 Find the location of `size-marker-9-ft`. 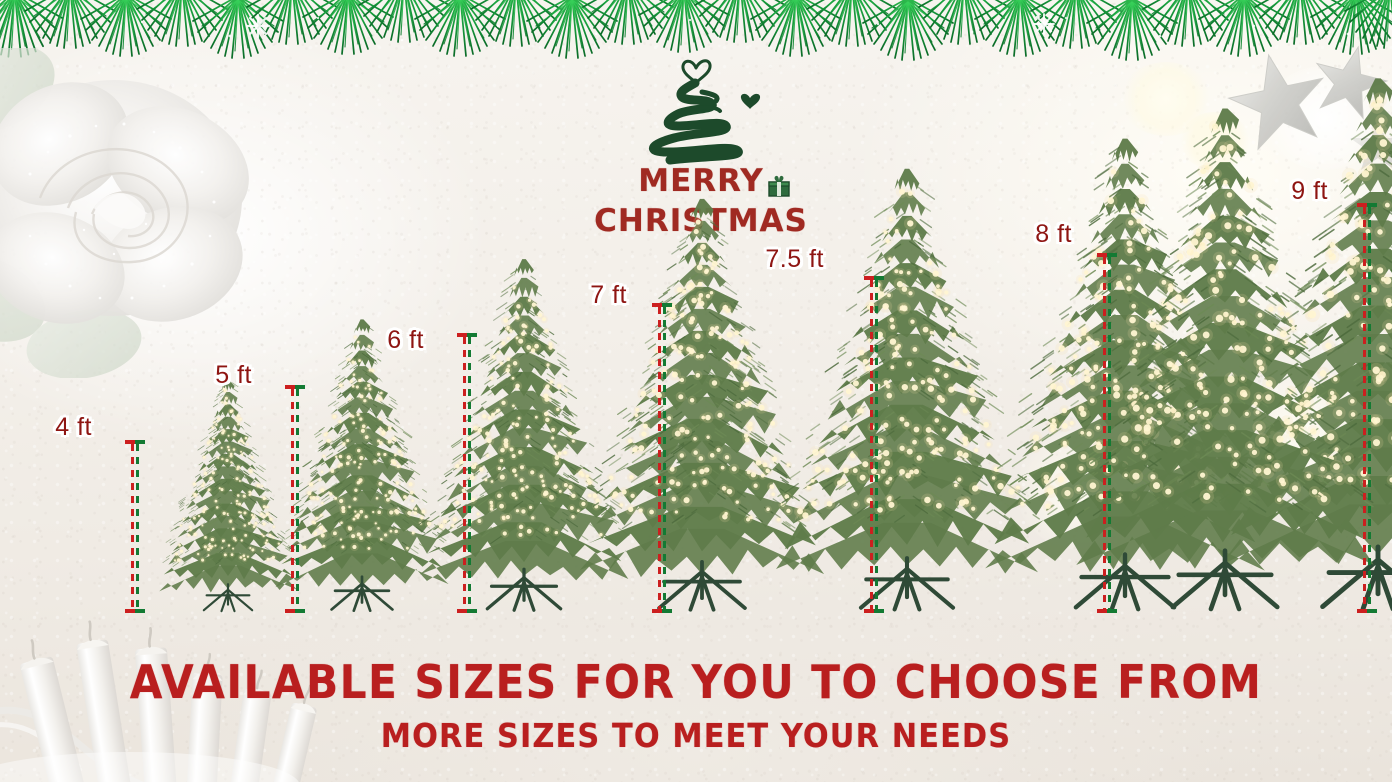

size-marker-9-ft is located at coordinates (1367, 408).